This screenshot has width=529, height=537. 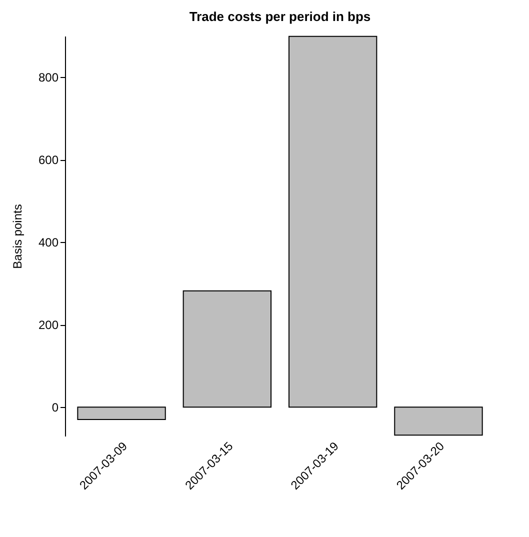 What do you see at coordinates (48, 160) in the screenshot?
I see `y-tick-label: 600` at bounding box center [48, 160].